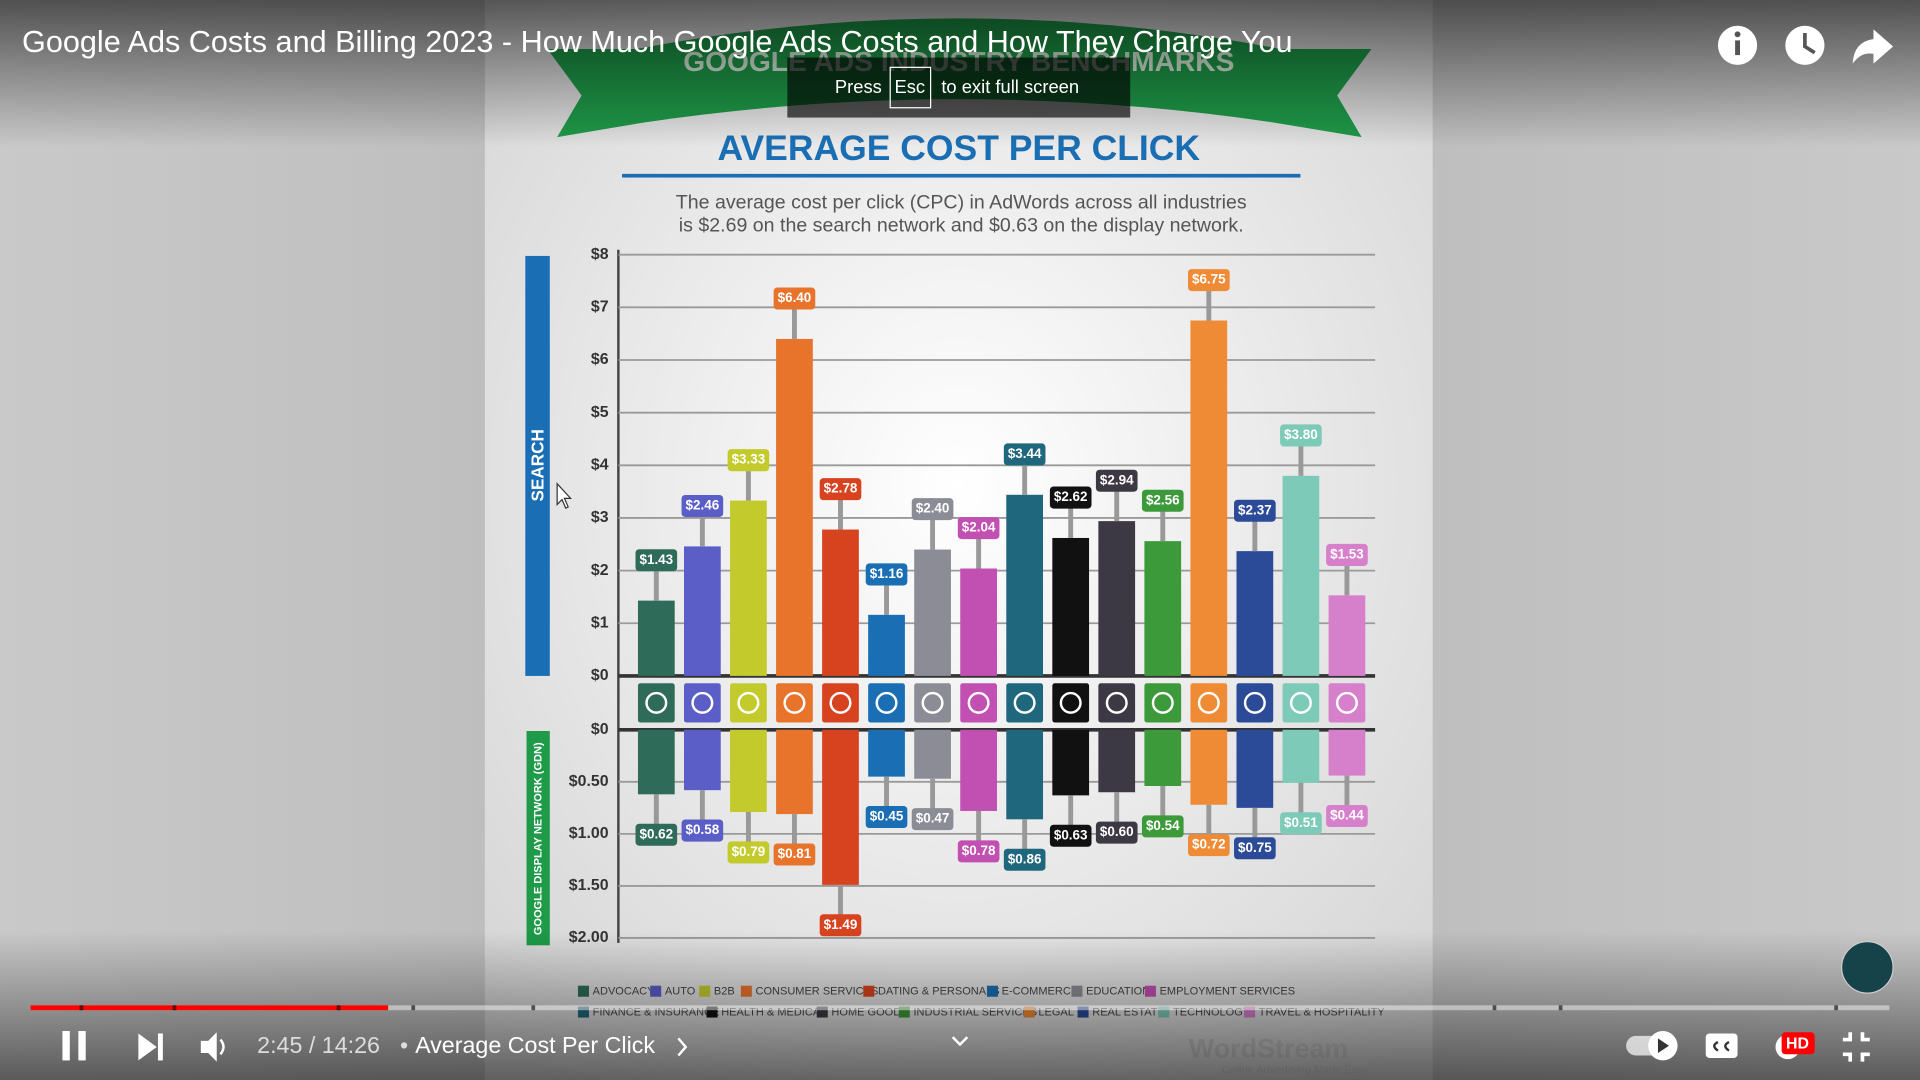 The width and height of the screenshot is (1920, 1080). Describe the element at coordinates (1867, 967) in the screenshot. I see `channel-watermark` at that location.